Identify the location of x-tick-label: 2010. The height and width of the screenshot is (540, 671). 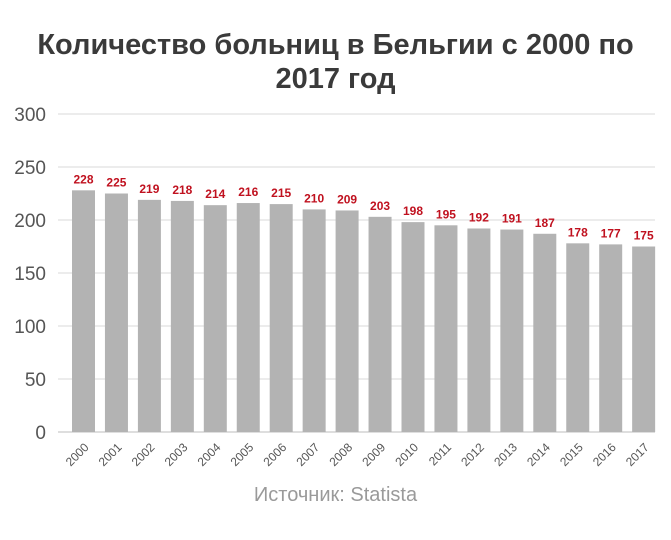
(406, 454).